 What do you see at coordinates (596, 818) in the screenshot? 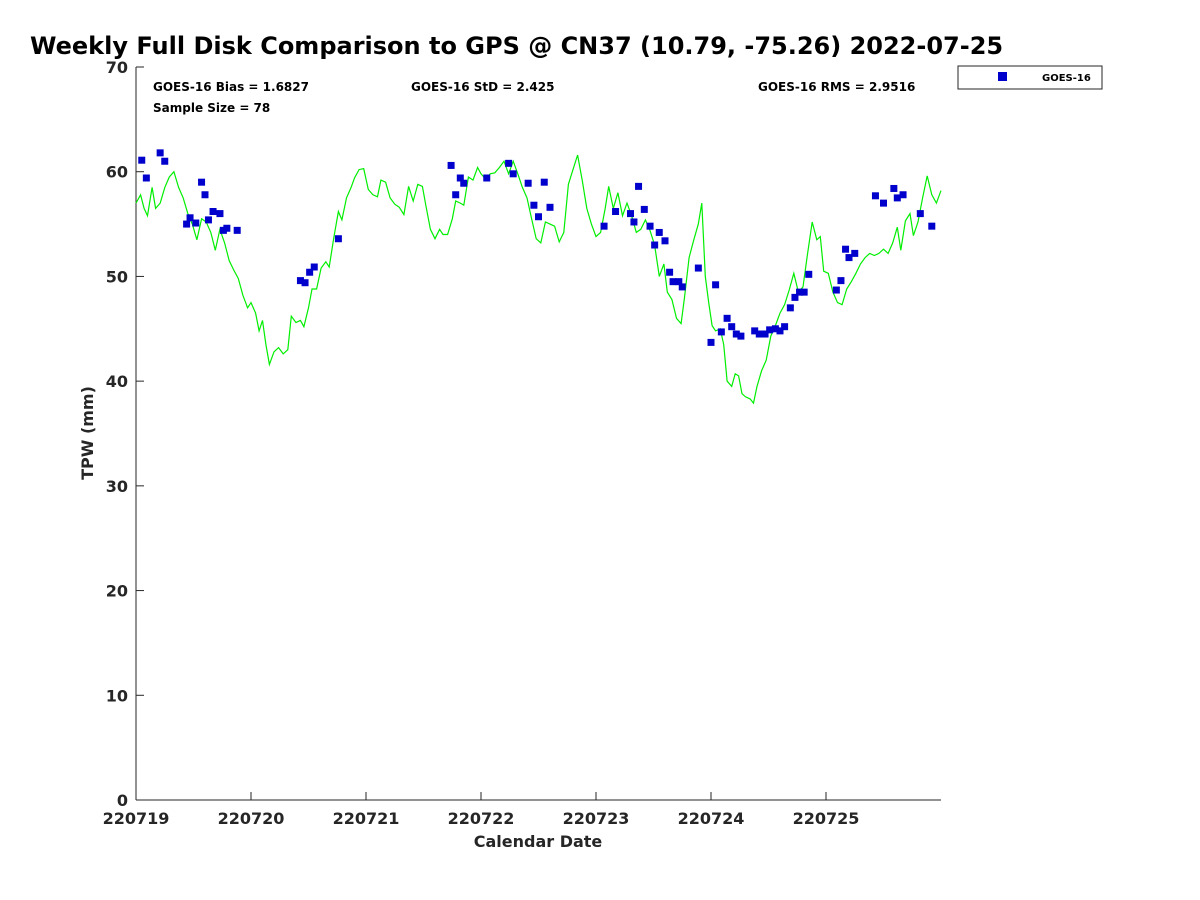
I see `x-tick-label: 220723` at bounding box center [596, 818].